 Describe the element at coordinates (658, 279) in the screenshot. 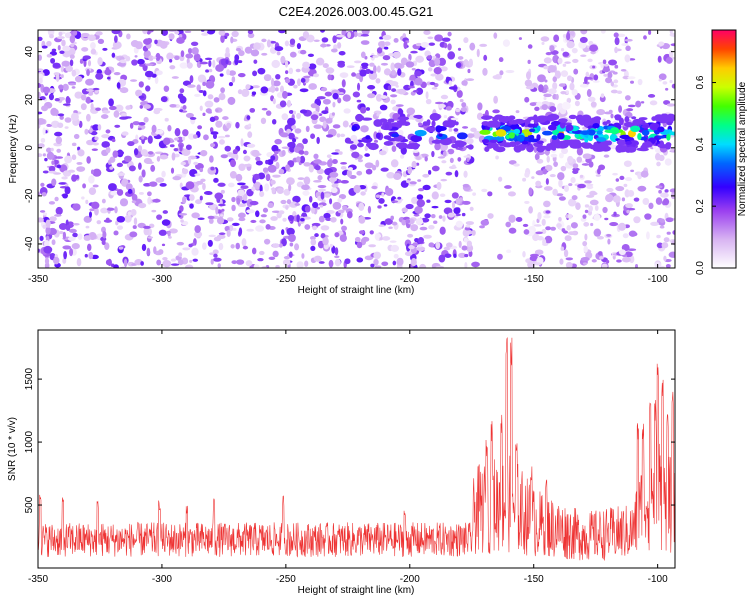

I see `x-tick-label: -100` at that location.